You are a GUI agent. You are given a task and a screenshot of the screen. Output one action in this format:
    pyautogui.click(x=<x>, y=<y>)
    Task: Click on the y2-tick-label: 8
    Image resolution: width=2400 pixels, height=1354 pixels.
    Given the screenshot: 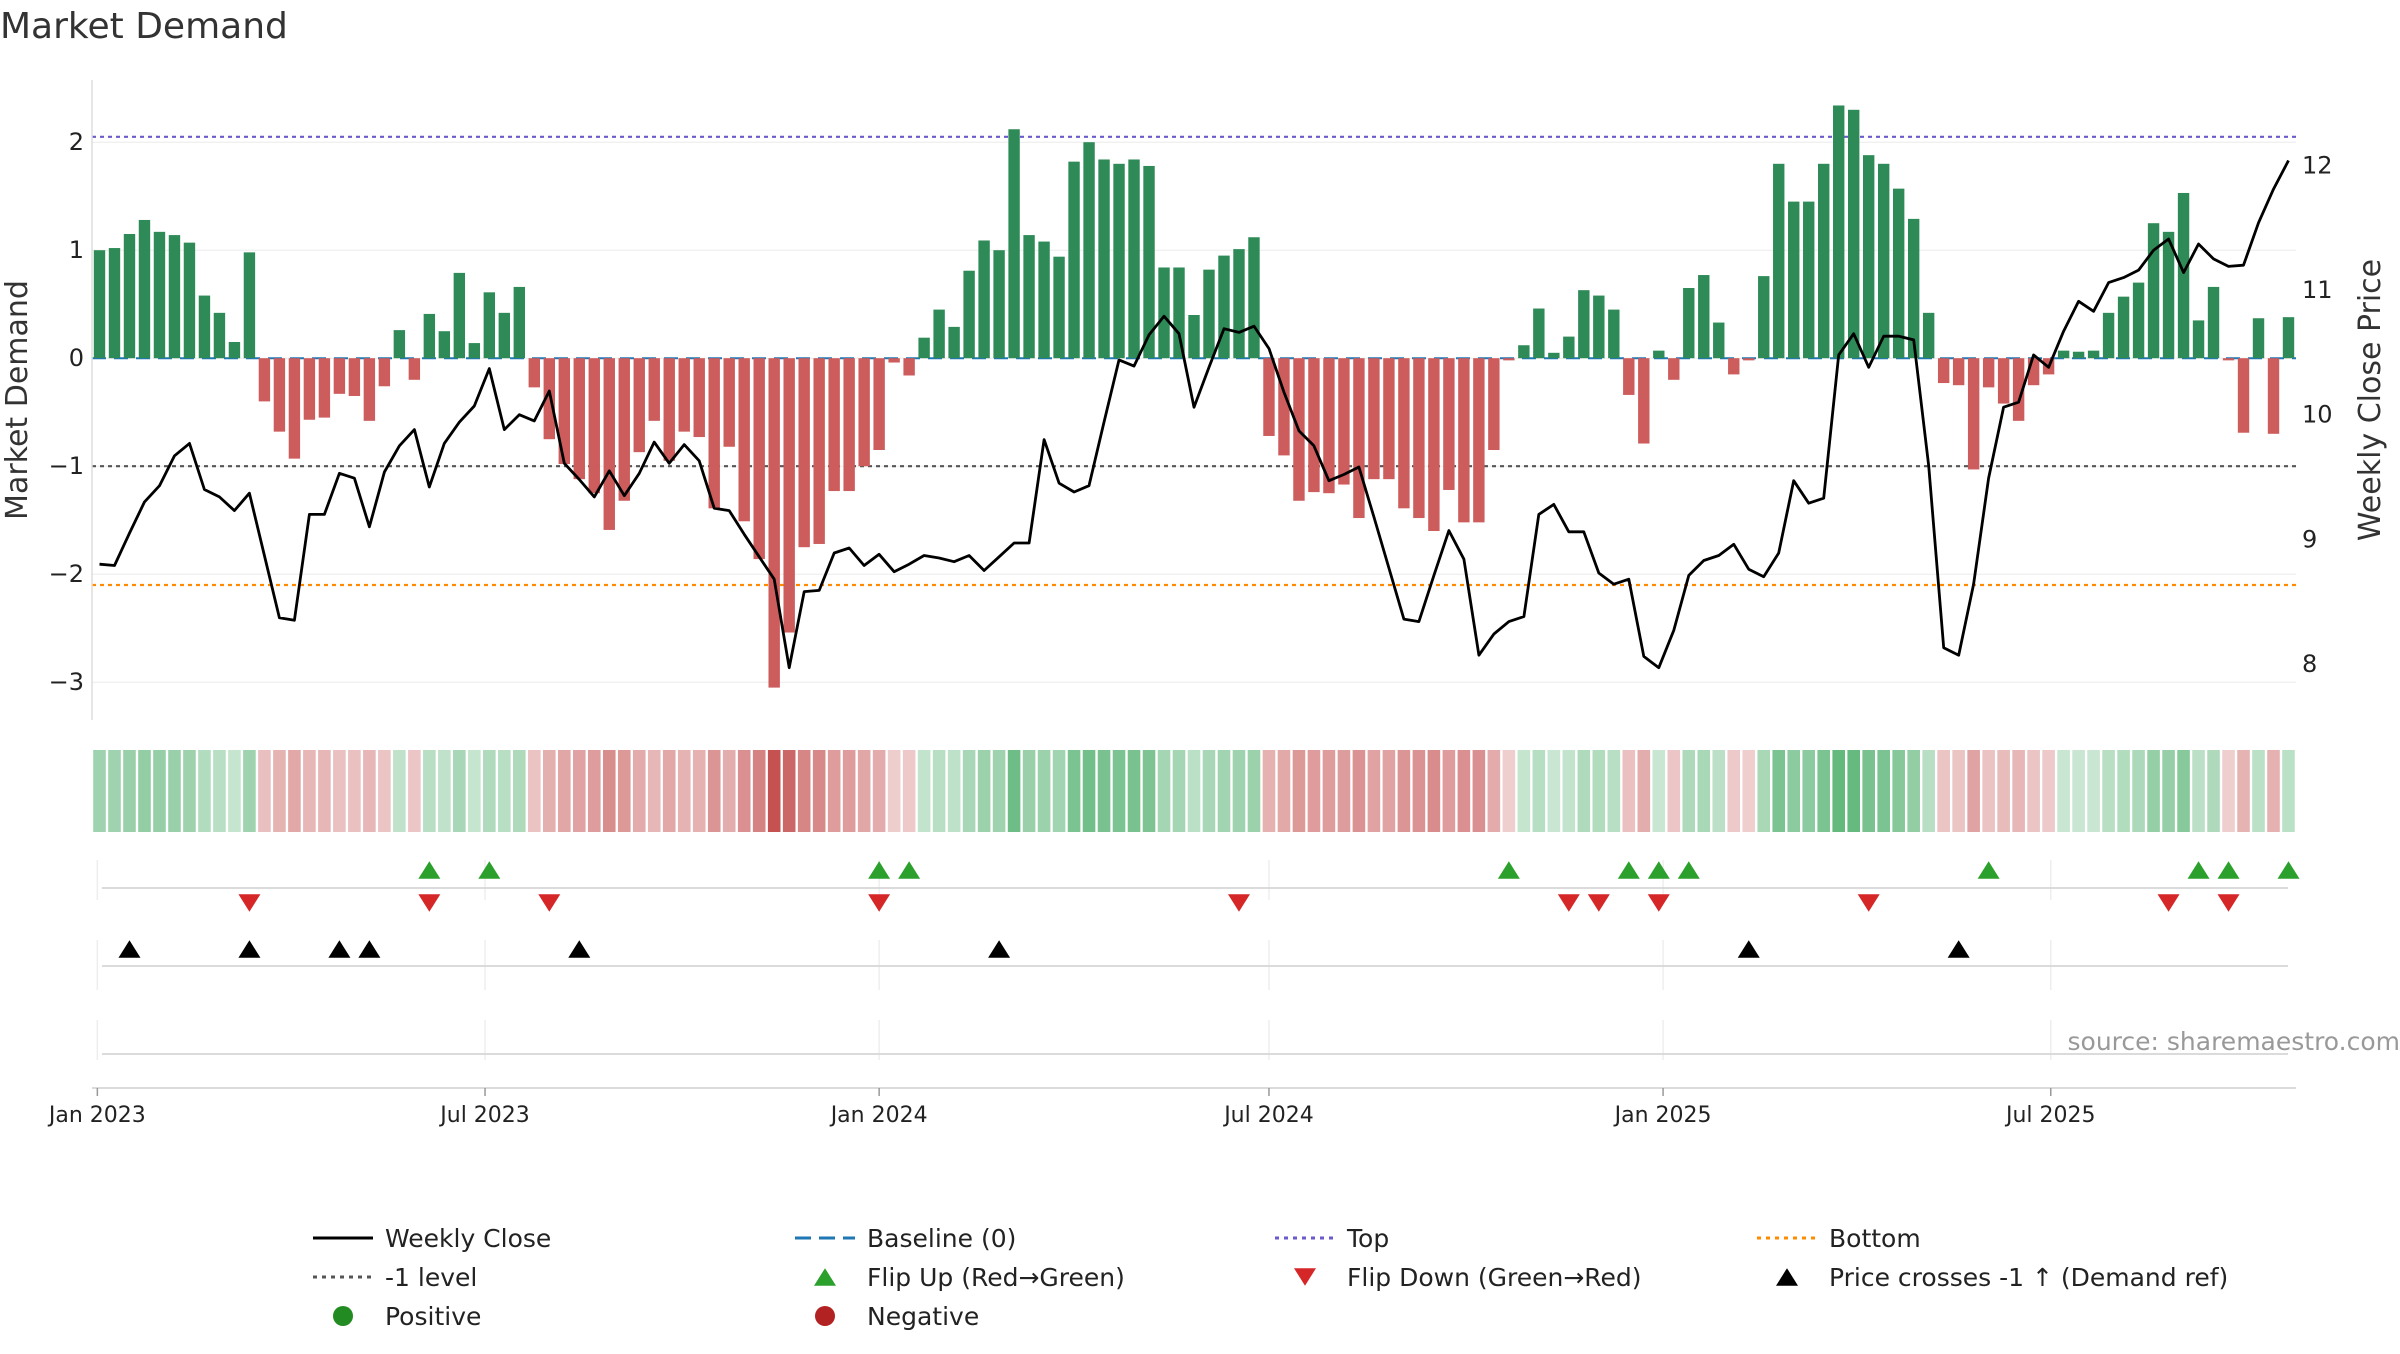 What is the action you would take?
    pyautogui.click(x=2309, y=664)
    